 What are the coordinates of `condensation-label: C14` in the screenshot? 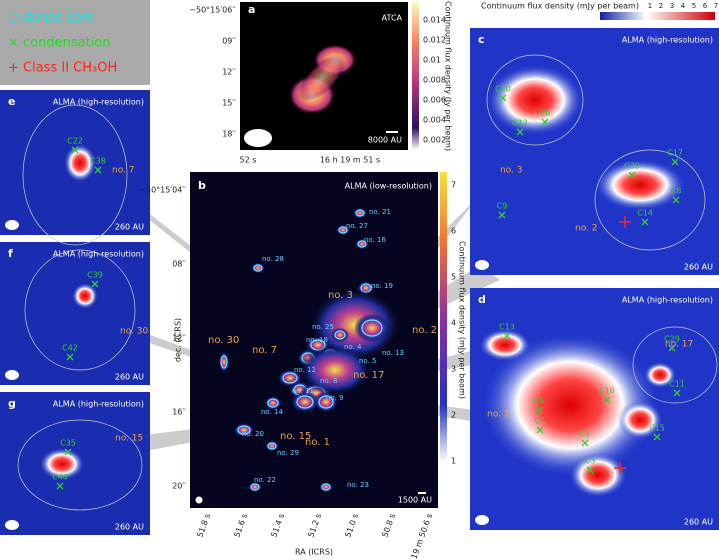 It's located at (645, 213).